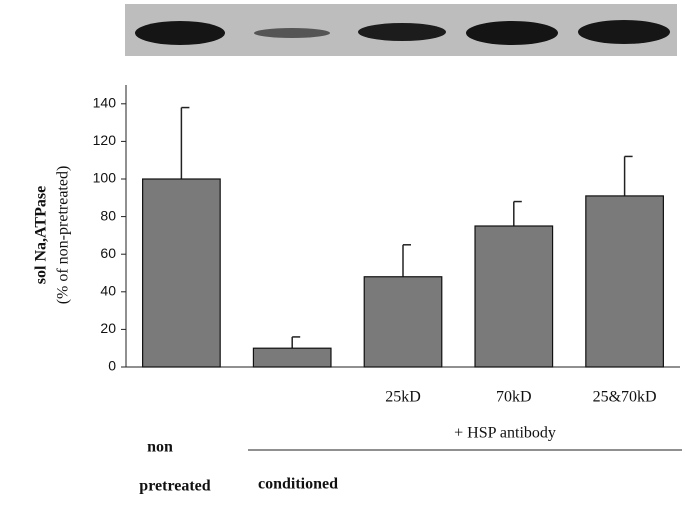  What do you see at coordinates (174, 486) in the screenshot?
I see `bottom-label: pretreated` at bounding box center [174, 486].